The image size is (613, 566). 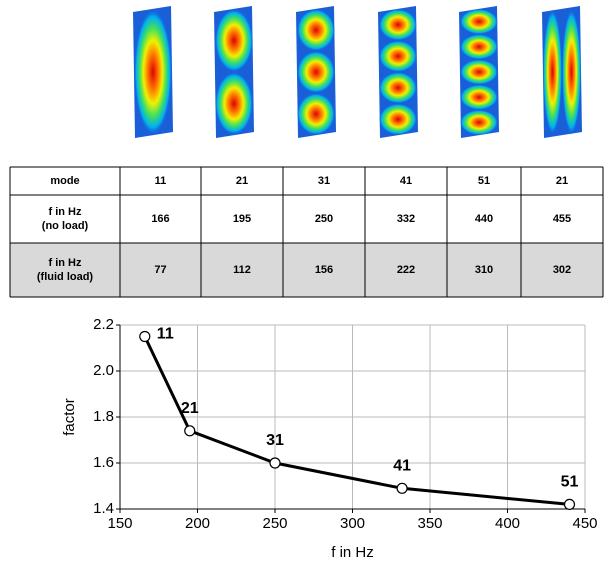 I want to click on x-tick-label: 400, so click(x=507, y=523).